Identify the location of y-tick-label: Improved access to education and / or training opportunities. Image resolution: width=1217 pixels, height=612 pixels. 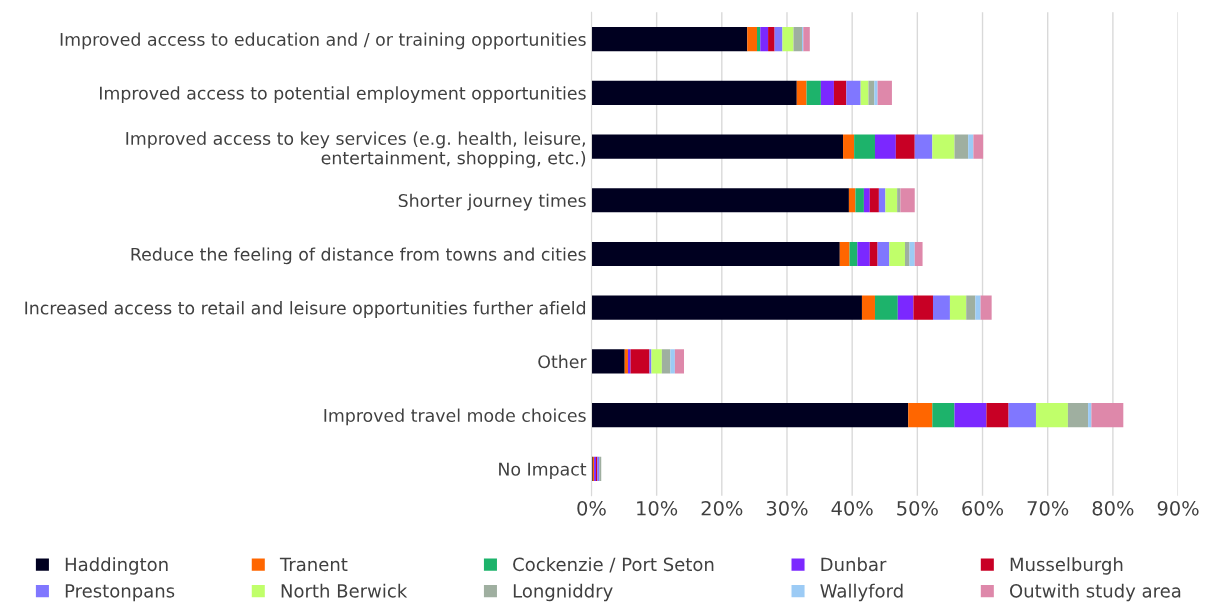
(323, 41).